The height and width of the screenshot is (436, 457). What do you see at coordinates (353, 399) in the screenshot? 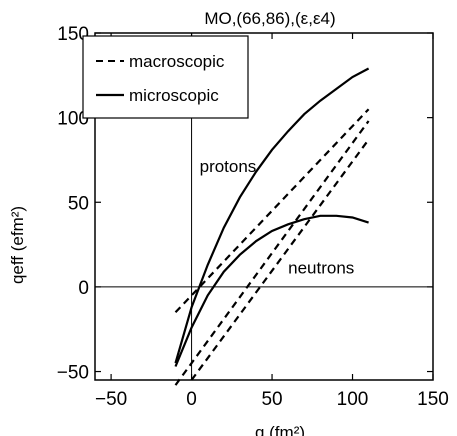
I see `x-tick-label: 100` at bounding box center [353, 399].